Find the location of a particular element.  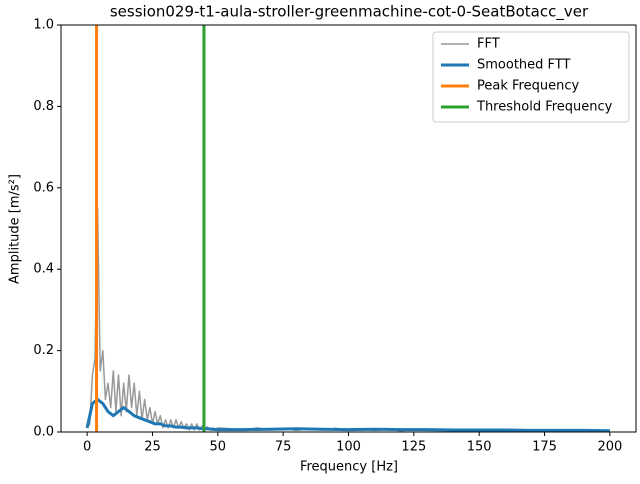

x-tick-label: 0 is located at coordinates (87, 447).